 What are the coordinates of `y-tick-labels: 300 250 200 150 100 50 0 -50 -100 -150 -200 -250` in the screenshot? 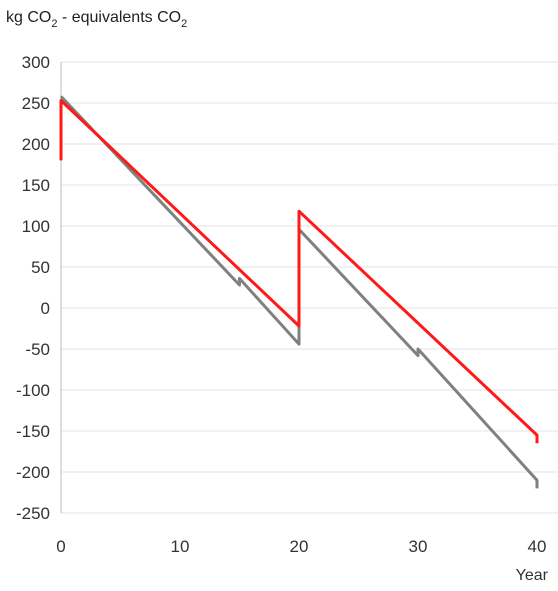 It's located at (33, 288).